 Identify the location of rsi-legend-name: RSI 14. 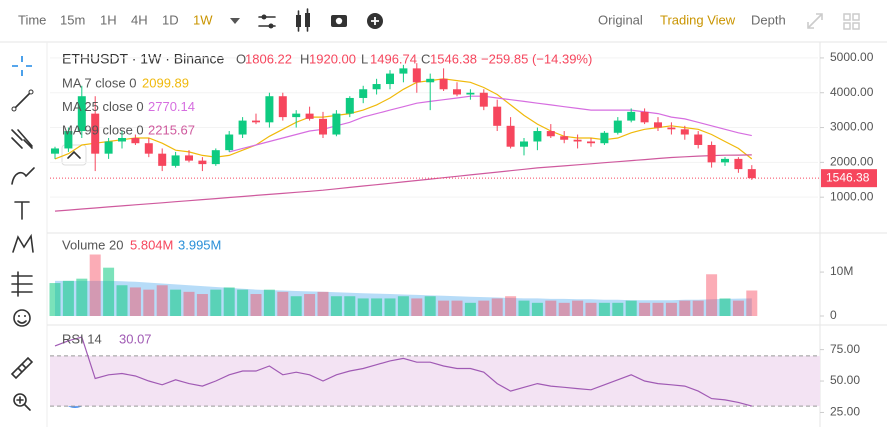
(82, 338).